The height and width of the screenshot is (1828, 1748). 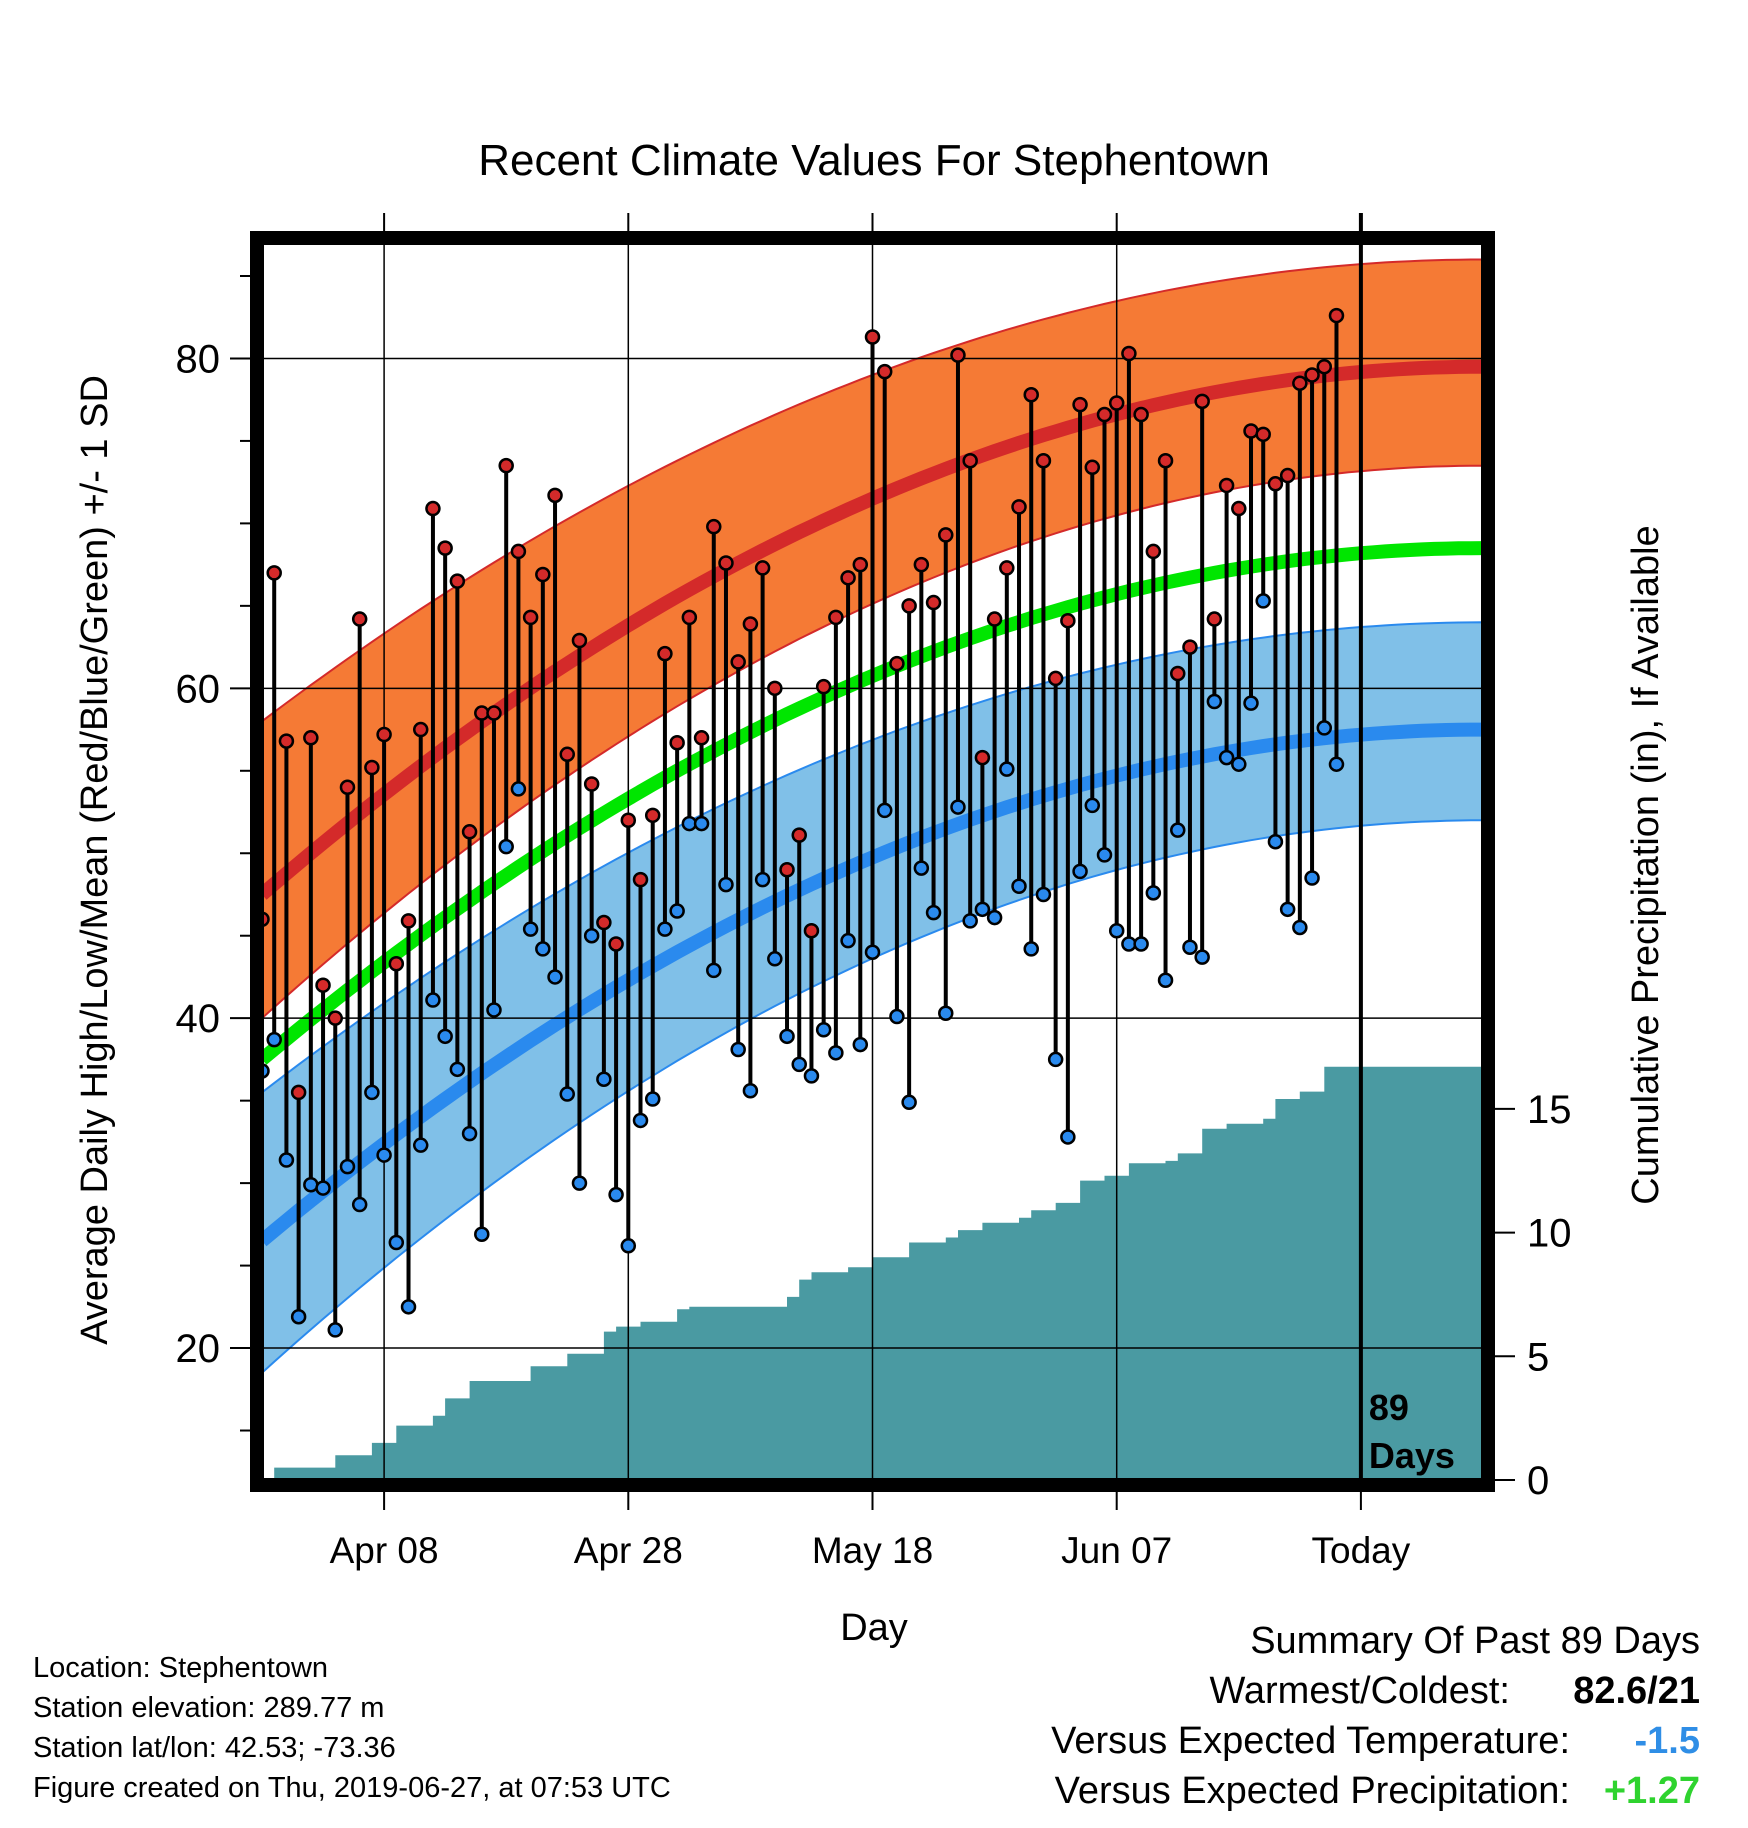 I want to click on y-right-tick-label: 10, so click(x=1549, y=1234).